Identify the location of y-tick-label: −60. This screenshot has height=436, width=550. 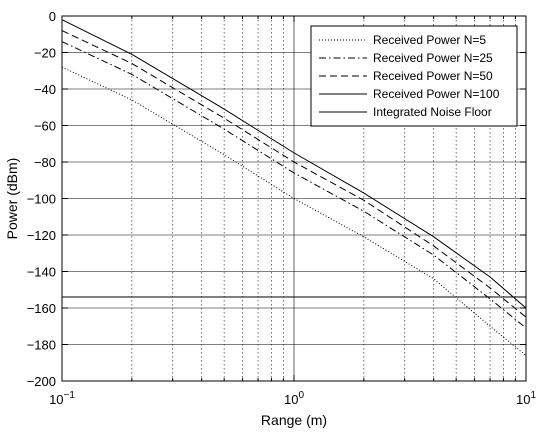
(45, 126).